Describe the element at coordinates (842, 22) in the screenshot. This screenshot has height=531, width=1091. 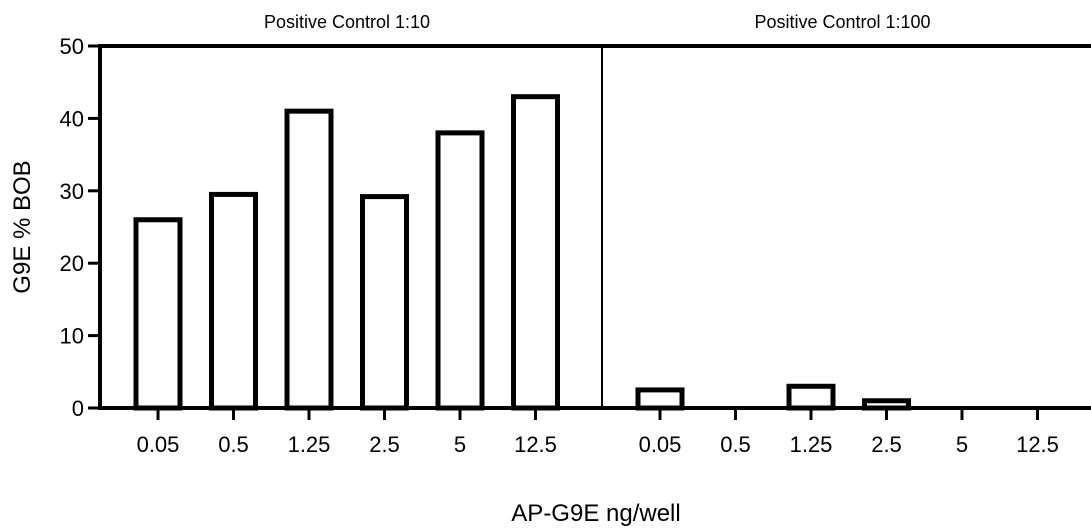
I see `panel-title: Positive Control 1:100` at that location.